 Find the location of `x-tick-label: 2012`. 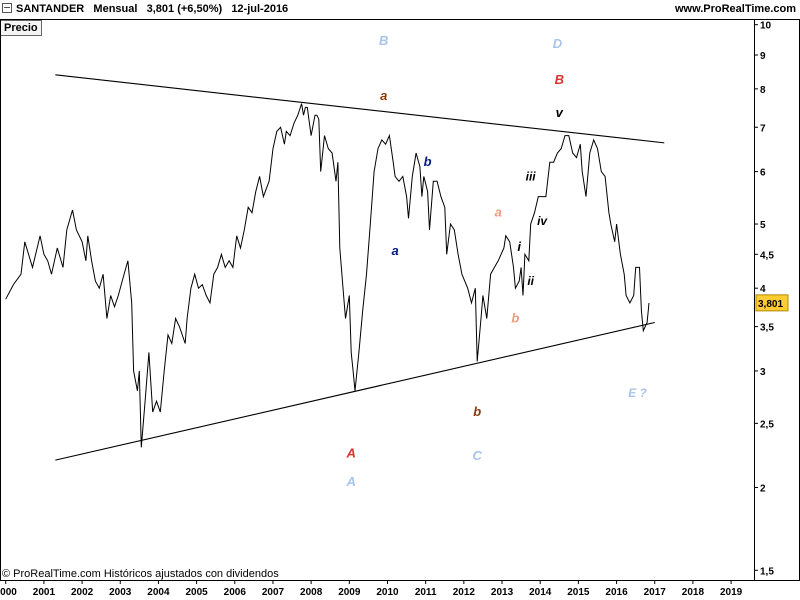

x-tick-label: 2012 is located at coordinates (464, 592).